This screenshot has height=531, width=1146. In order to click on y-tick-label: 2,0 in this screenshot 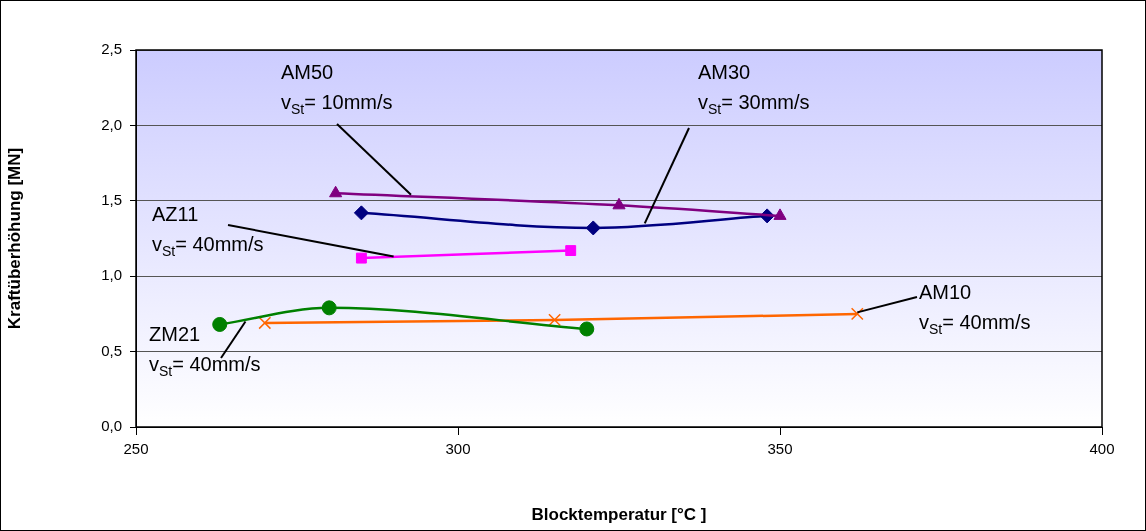, I will do `click(111, 124)`.